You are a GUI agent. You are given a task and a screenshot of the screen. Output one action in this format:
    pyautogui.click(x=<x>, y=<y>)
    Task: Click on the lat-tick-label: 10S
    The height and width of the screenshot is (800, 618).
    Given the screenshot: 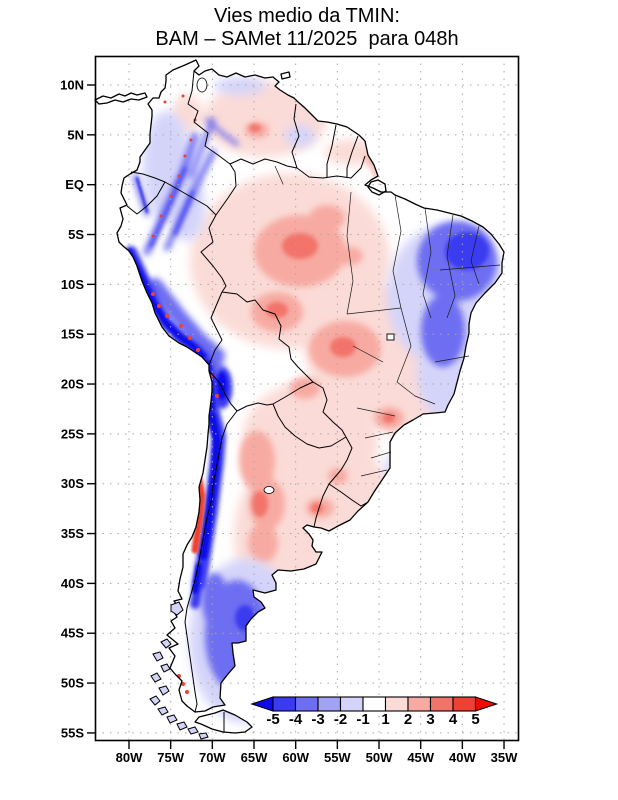 What is the action you would take?
    pyautogui.click(x=72, y=284)
    